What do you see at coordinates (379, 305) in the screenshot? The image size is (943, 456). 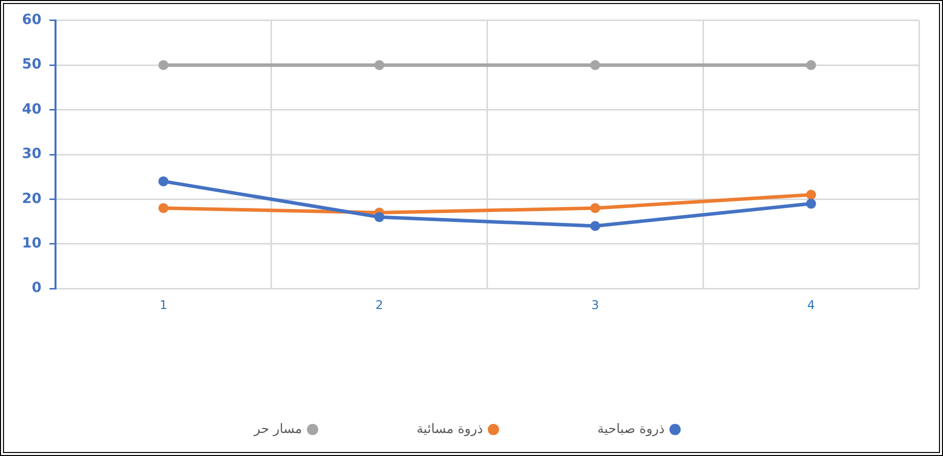 I see `x-tick-label: 2` at bounding box center [379, 305].